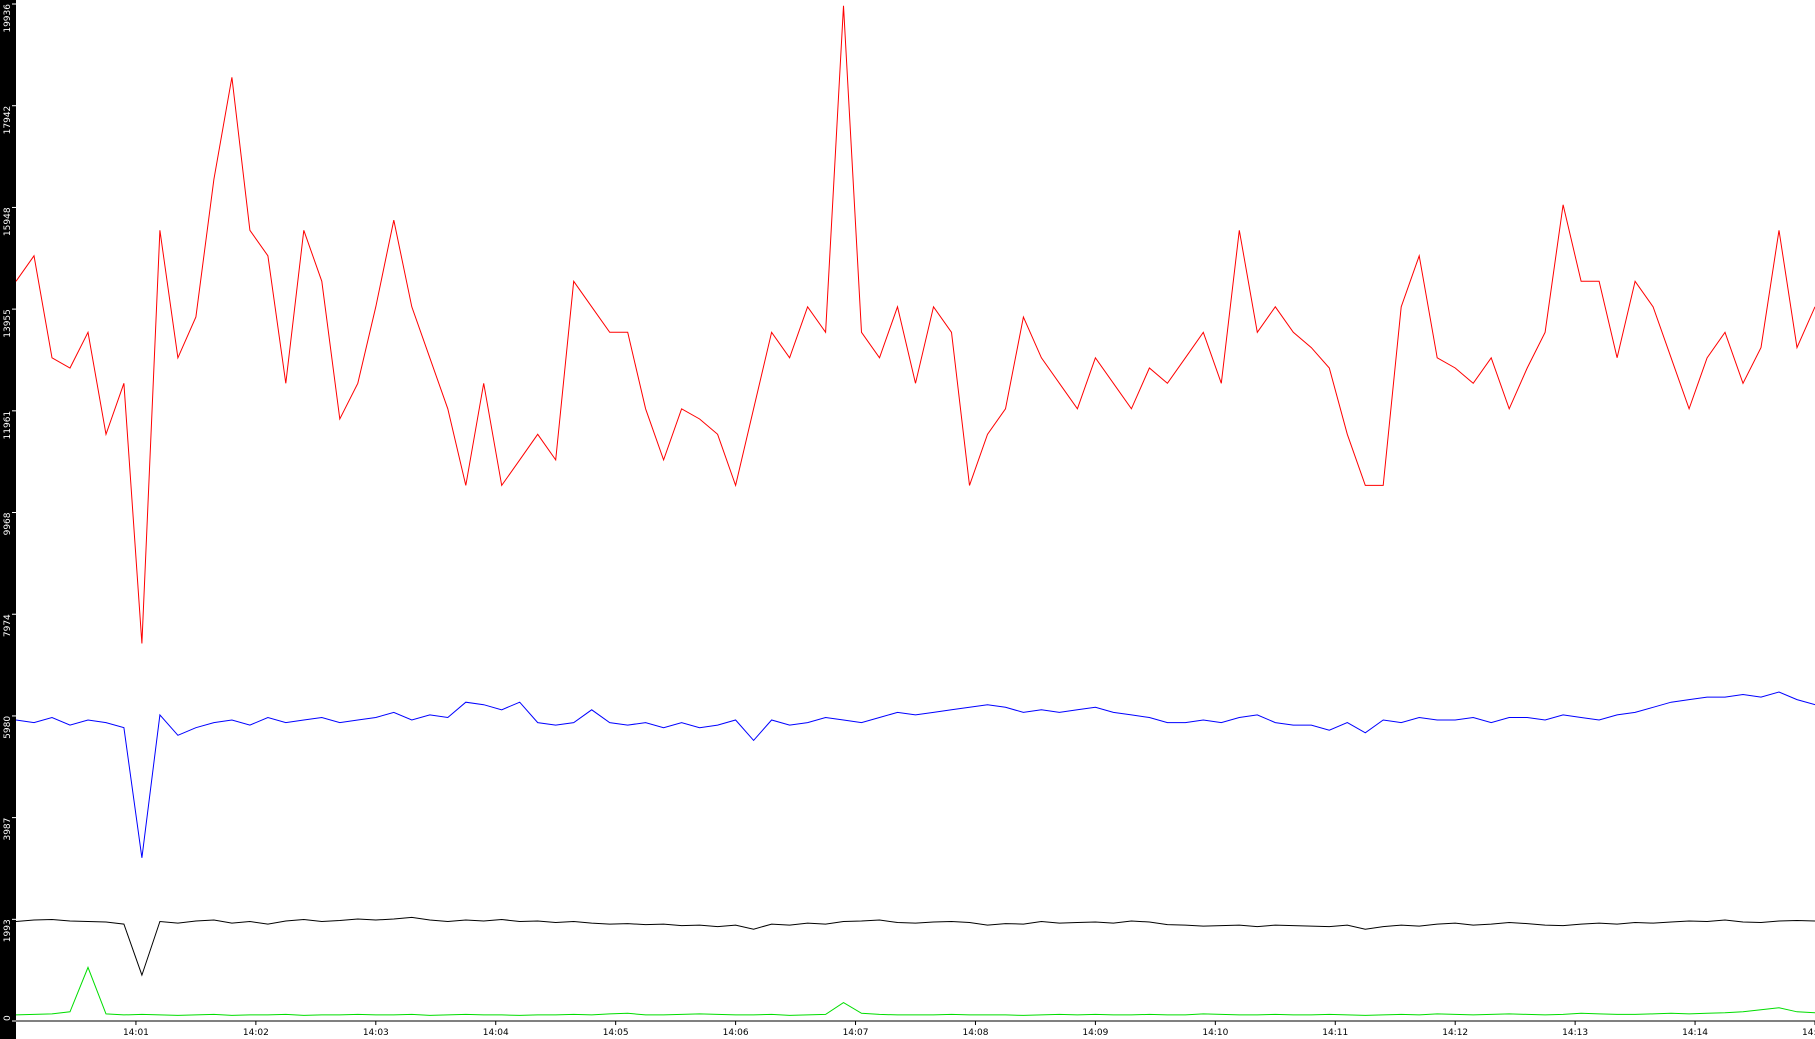 The height and width of the screenshot is (1039, 1815). Describe the element at coordinates (975, 1033) in the screenshot. I see `x-tick-label: 14:08` at that location.